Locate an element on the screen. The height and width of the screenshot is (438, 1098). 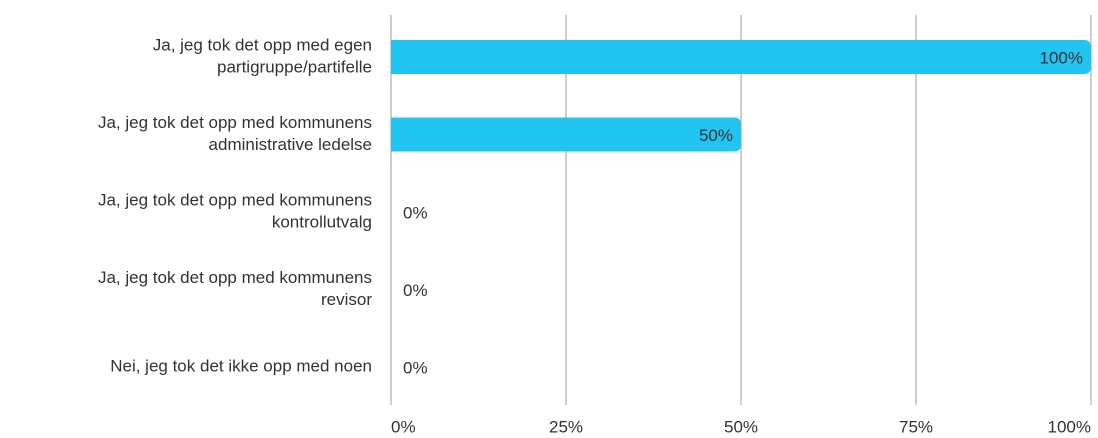
y-tick-label: administrative ledelse is located at coordinates (290, 144).